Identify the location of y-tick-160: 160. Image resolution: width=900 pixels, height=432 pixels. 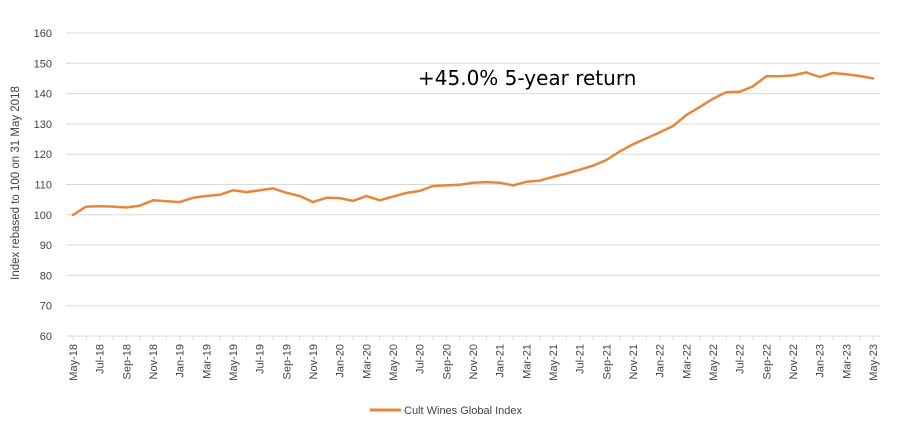
(43, 34).